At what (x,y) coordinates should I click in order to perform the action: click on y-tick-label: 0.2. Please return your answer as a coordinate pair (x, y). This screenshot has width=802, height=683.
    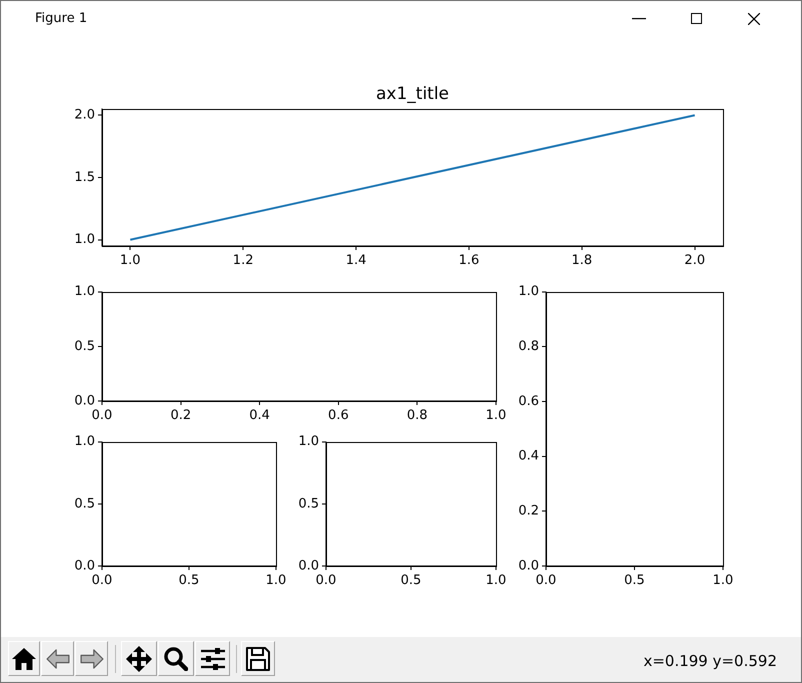
    Looking at the image, I should click on (528, 511).